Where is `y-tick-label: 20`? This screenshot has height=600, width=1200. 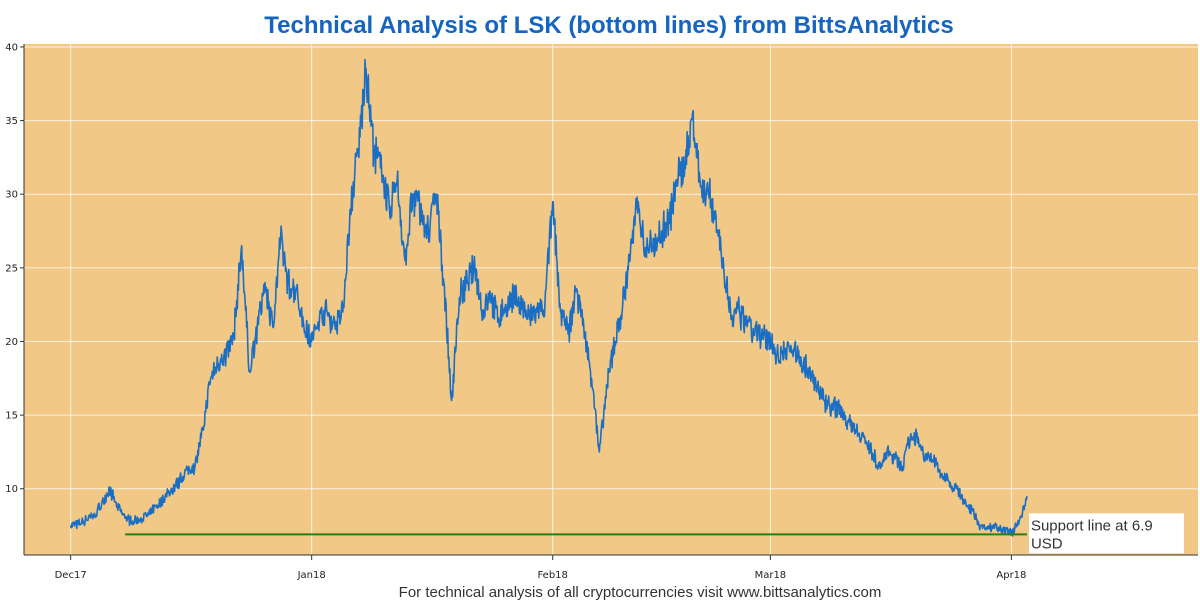 y-tick-label: 20 is located at coordinates (11, 342).